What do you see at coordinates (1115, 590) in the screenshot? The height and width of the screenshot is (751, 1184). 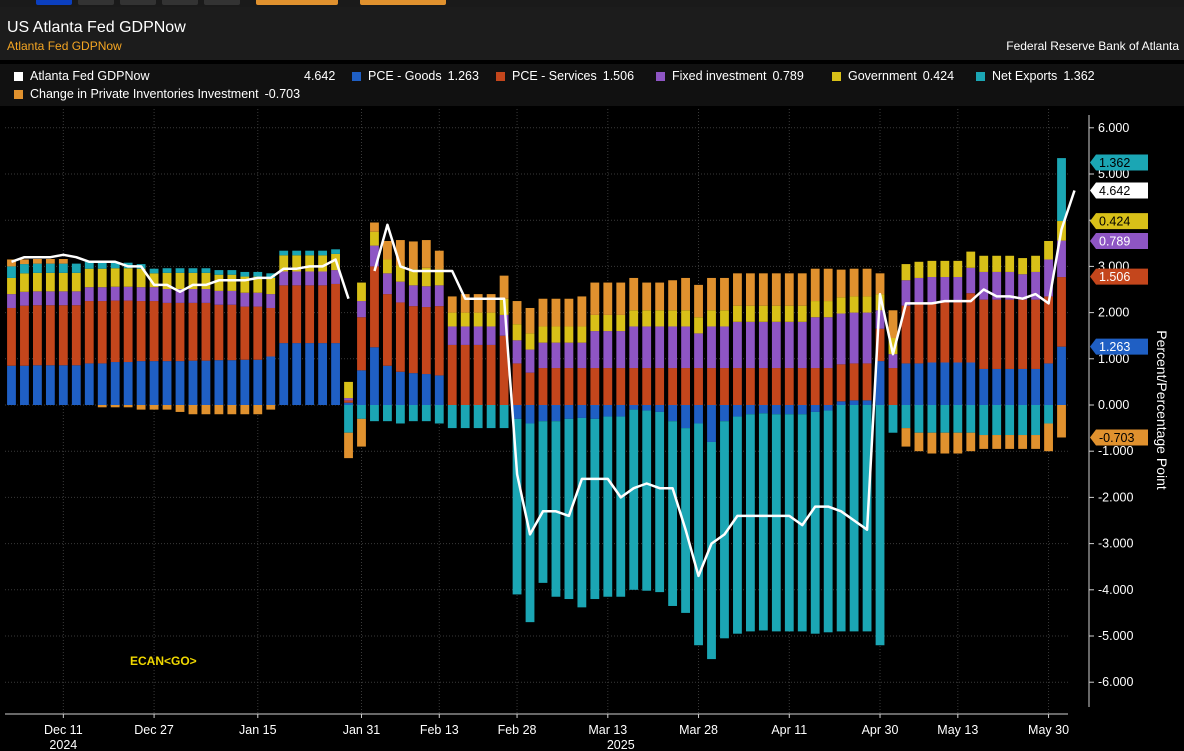 I see `y-tick-label: -4.000` at bounding box center [1115, 590].